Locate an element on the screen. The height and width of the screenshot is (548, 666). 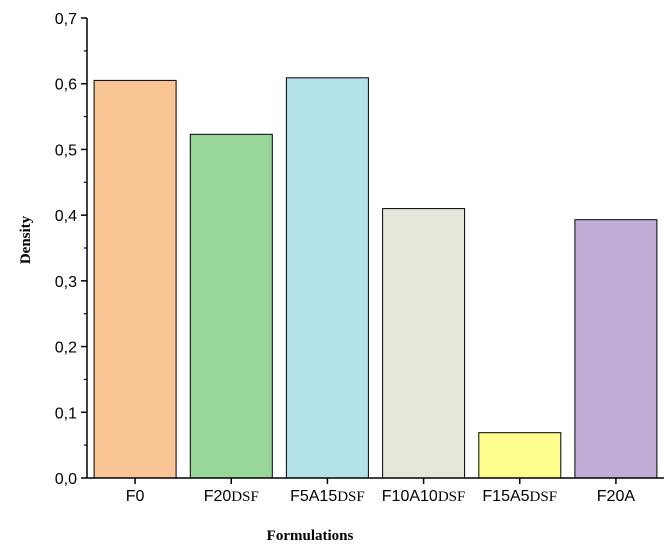
y-tick-label: 0,5 is located at coordinates (66, 150).